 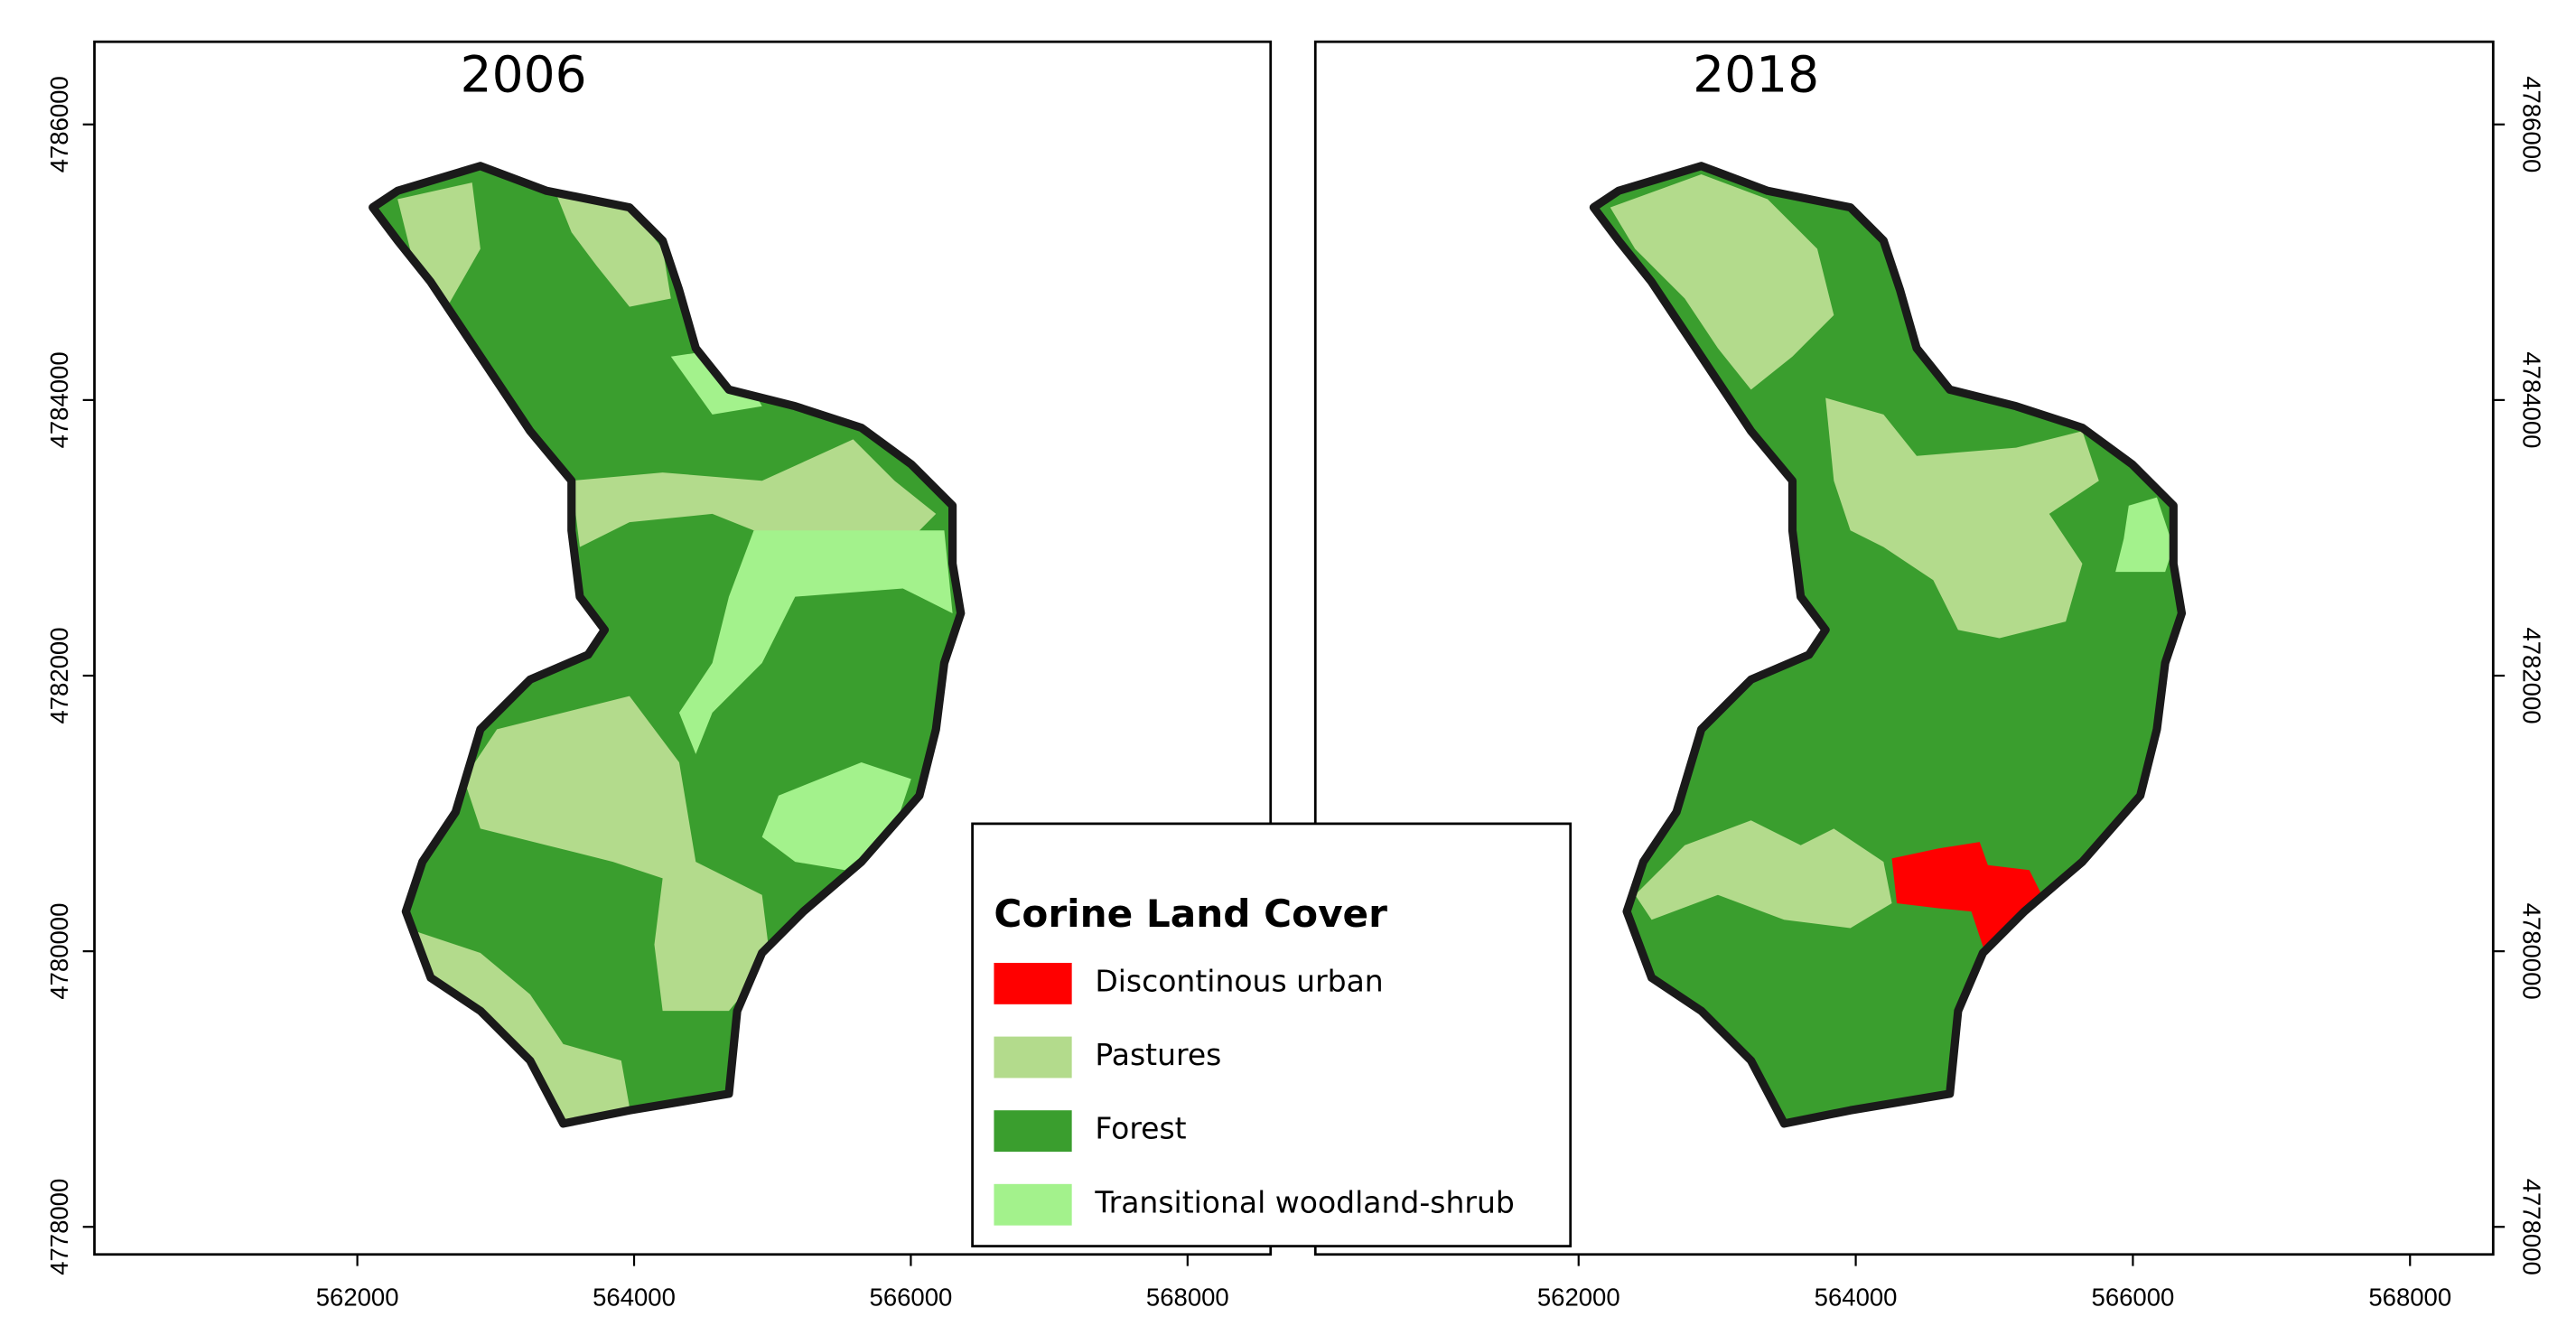 I want to click on legend-box, so click(x=1272, y=1034).